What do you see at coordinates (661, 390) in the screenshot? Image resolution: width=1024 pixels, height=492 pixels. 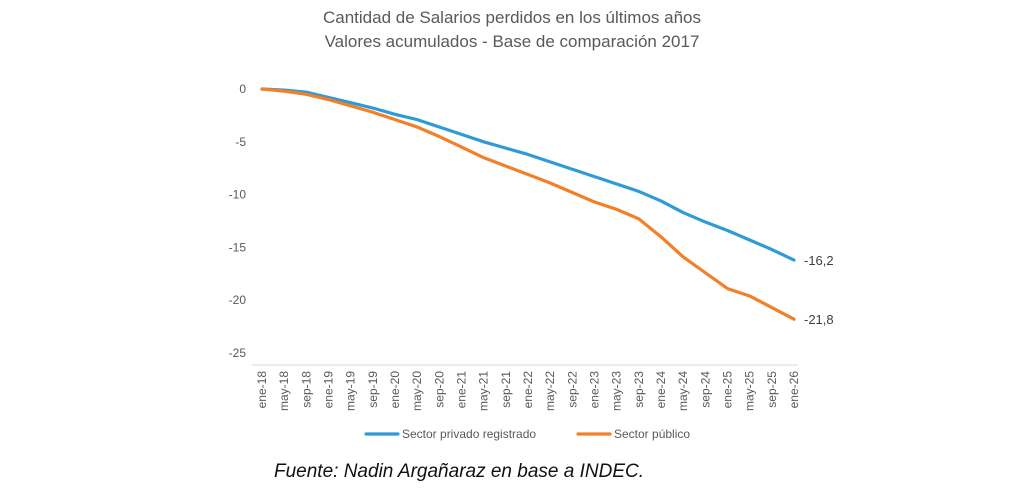 I see `x-tick-label: ene-24` at bounding box center [661, 390].